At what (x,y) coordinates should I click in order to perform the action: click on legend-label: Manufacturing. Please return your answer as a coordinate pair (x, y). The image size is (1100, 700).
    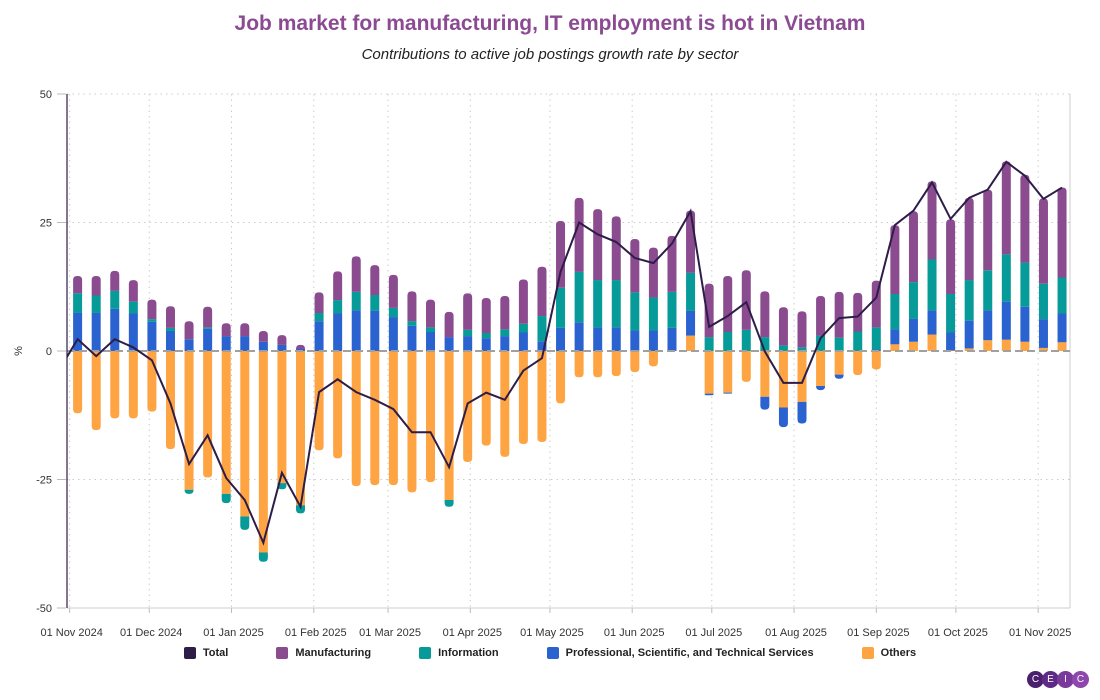
    Looking at the image, I should click on (333, 653).